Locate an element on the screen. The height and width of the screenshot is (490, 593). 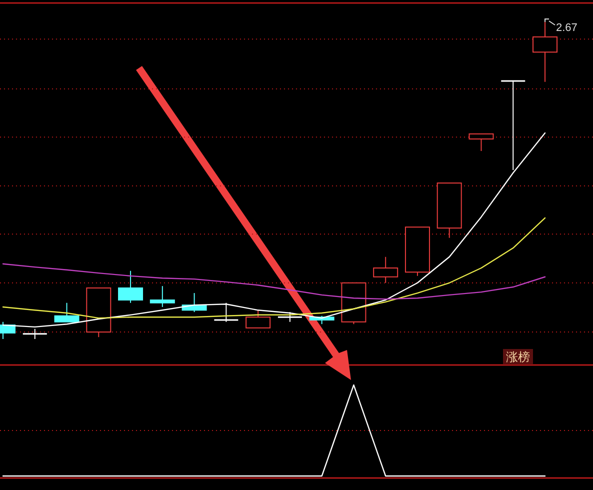
annotation: 2.67 is located at coordinates (567, 28).